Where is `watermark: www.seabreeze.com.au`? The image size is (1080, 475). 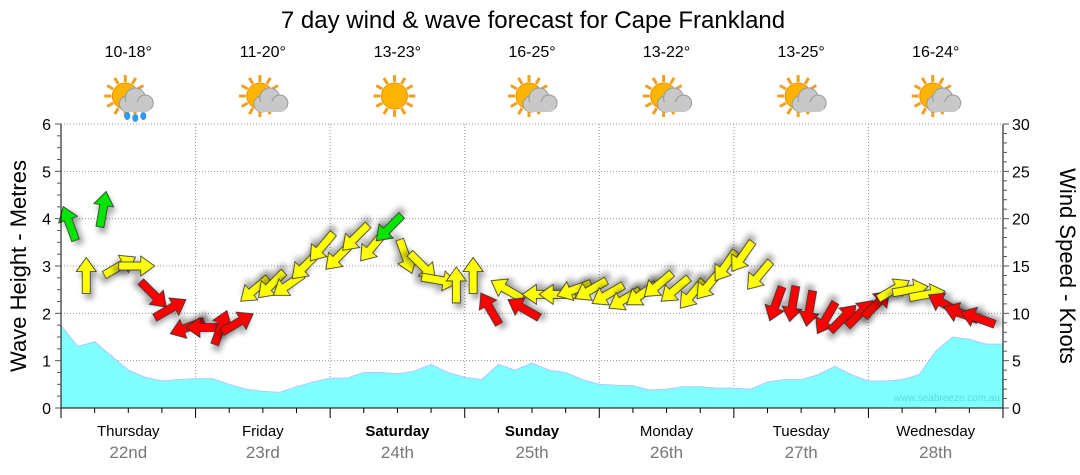
watermark: www.seabreeze.com.au is located at coordinates (946, 398).